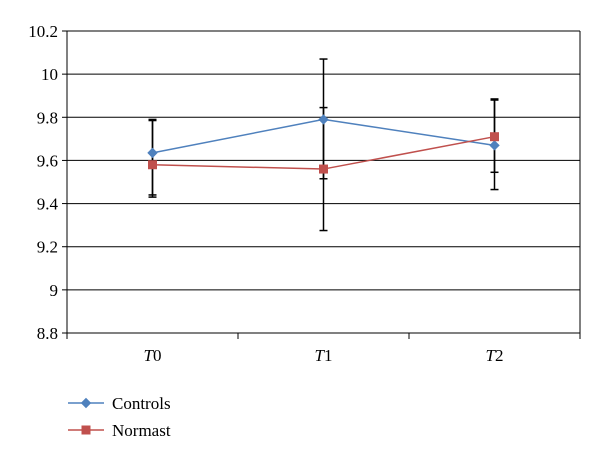 This screenshot has width=600, height=460. Describe the element at coordinates (86, 430) in the screenshot. I see `legend-marker-normast` at that location.